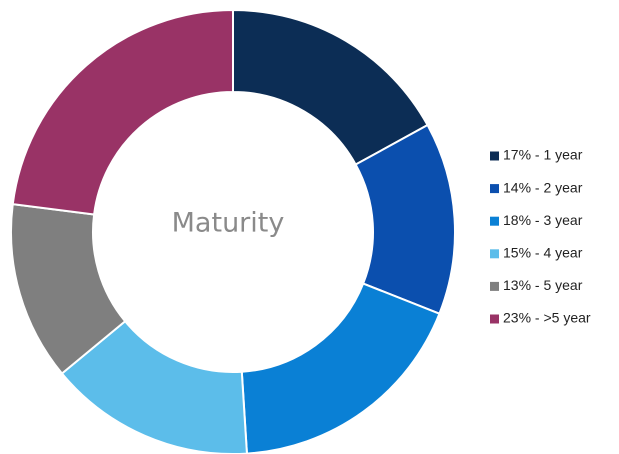  I want to click on center-label: Maturity, so click(228, 223).